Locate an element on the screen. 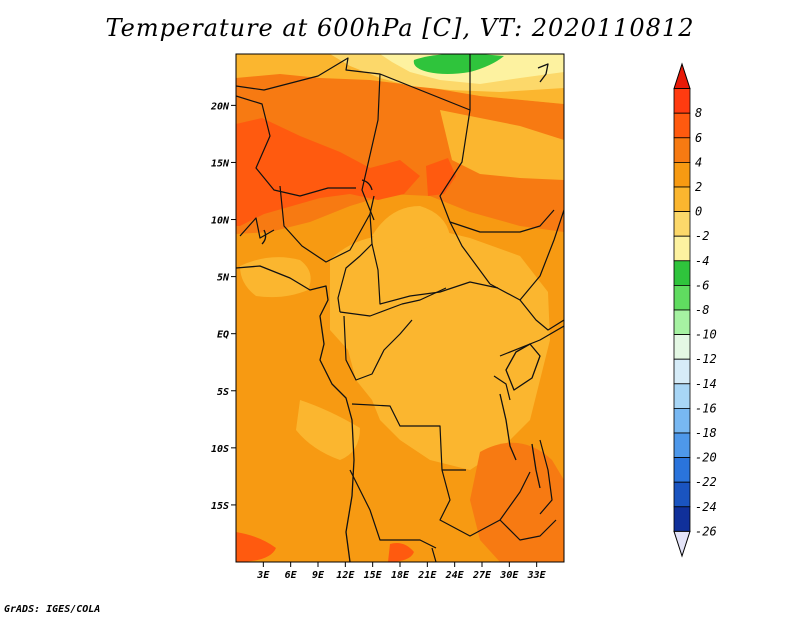 Image resolution: width=800 pixels, height=618 pixels. field-hot-sw is located at coordinates (256, 547).